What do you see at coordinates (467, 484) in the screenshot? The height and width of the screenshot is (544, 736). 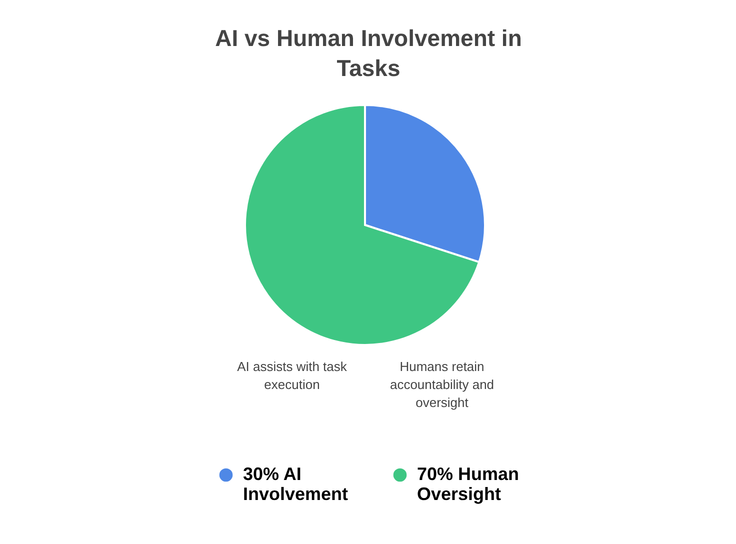 I see `legend-label: 70% Human Oversight` at bounding box center [467, 484].